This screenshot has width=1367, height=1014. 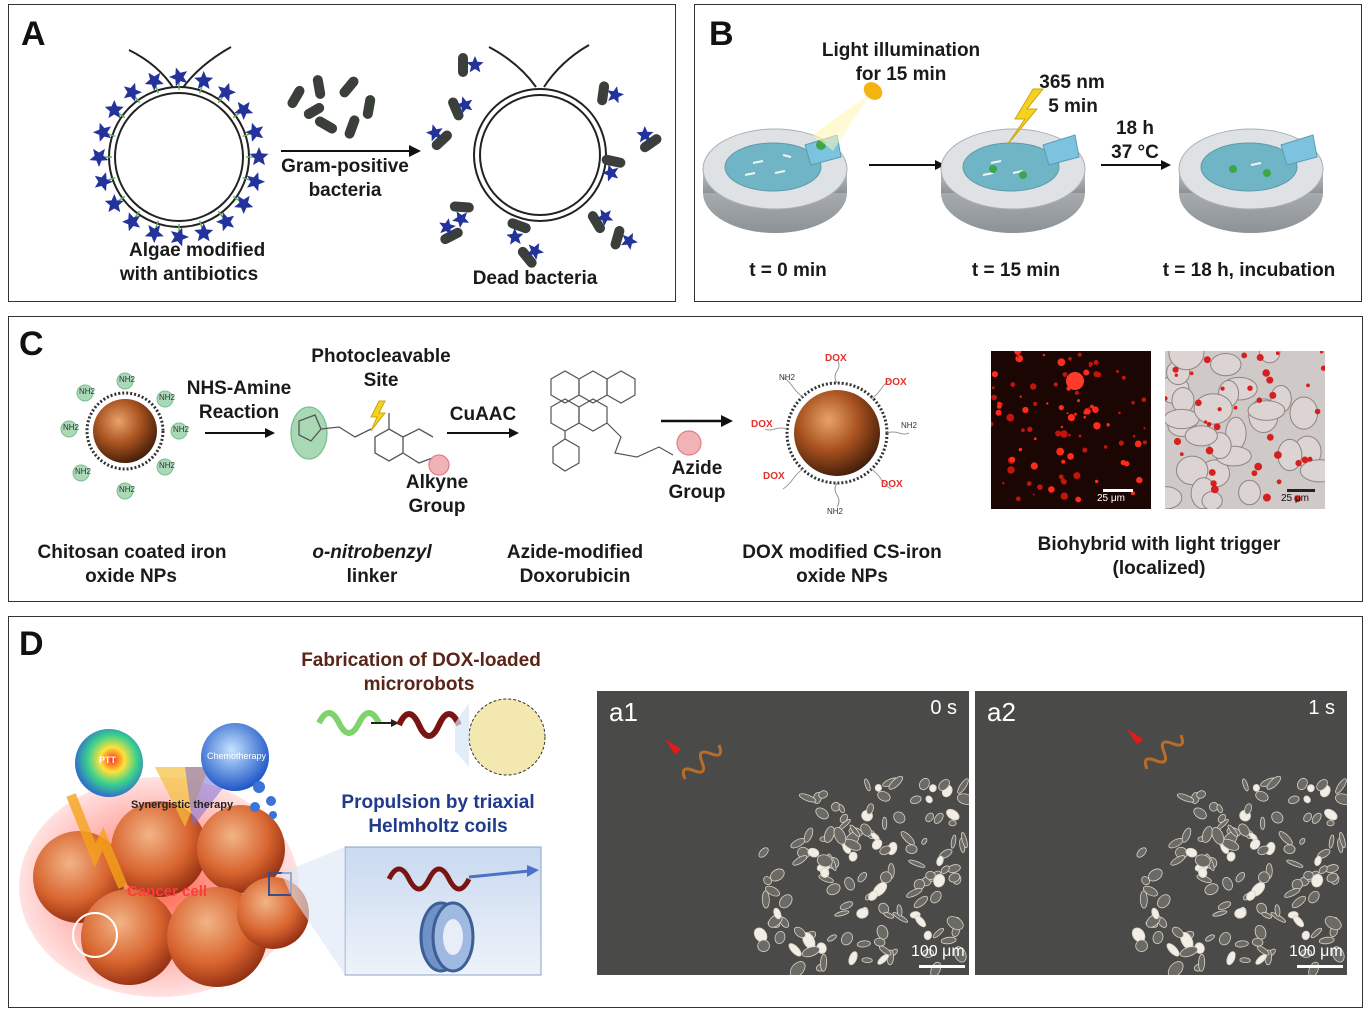 What do you see at coordinates (721, 34) in the screenshot?
I see `panel-letter: B` at bounding box center [721, 34].